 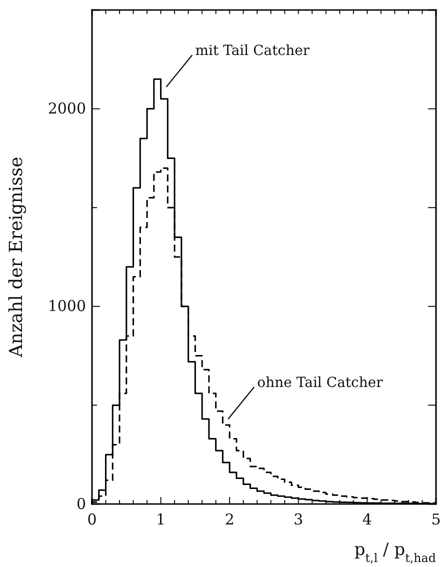 What do you see at coordinates (16, 257) in the screenshot?
I see `y-axis-title: Anzahl der Ereignisse` at bounding box center [16, 257].